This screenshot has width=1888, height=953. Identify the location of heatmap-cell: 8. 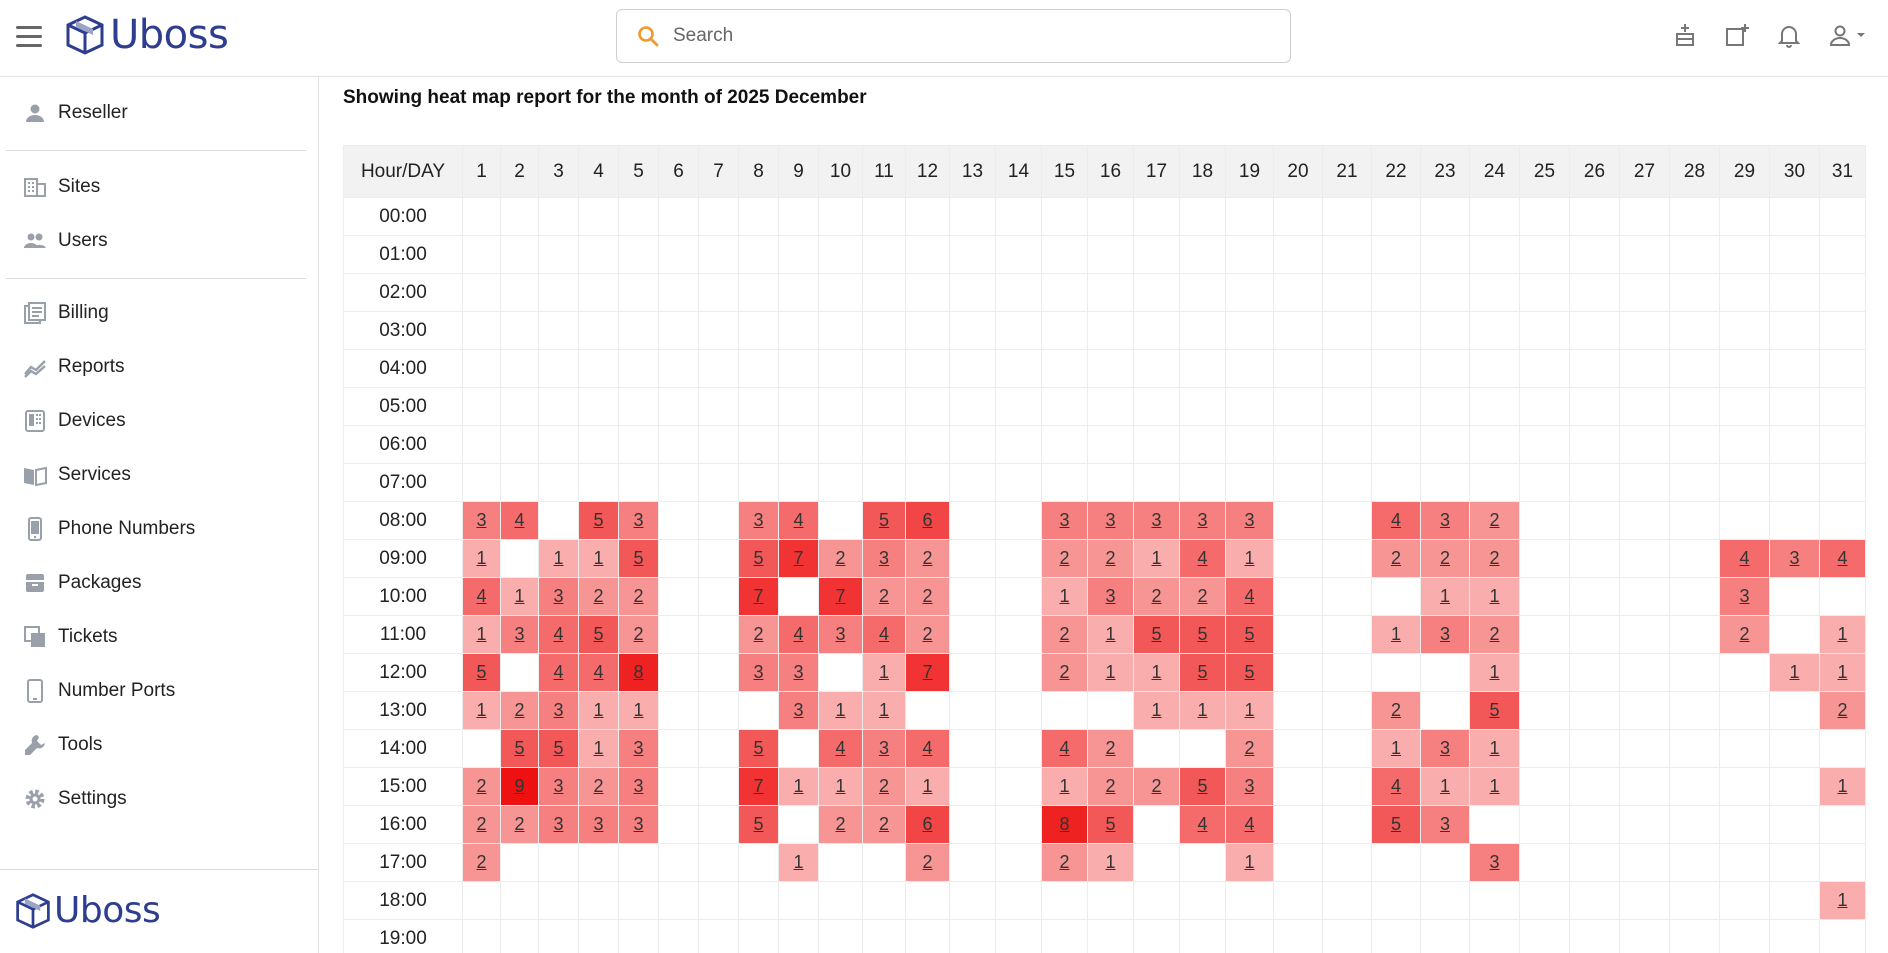
(1064, 824).